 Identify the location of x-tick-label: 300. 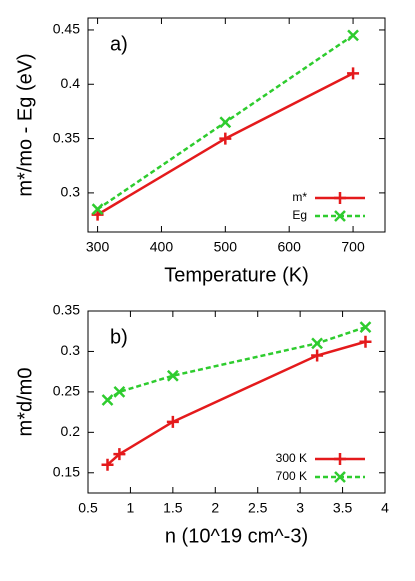
(98, 247).